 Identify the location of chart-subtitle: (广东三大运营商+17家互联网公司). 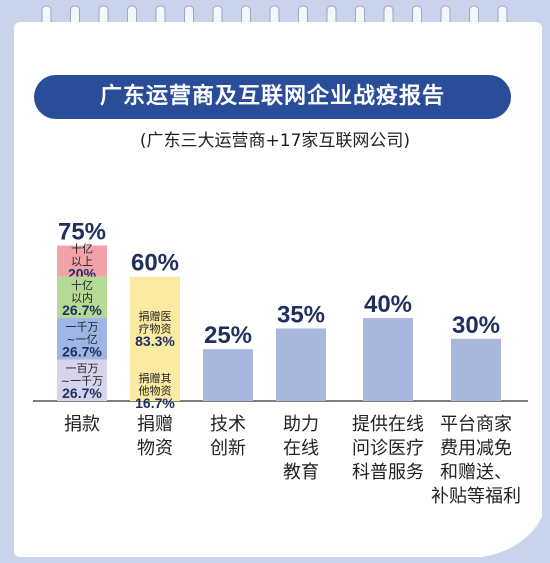
(275, 141).